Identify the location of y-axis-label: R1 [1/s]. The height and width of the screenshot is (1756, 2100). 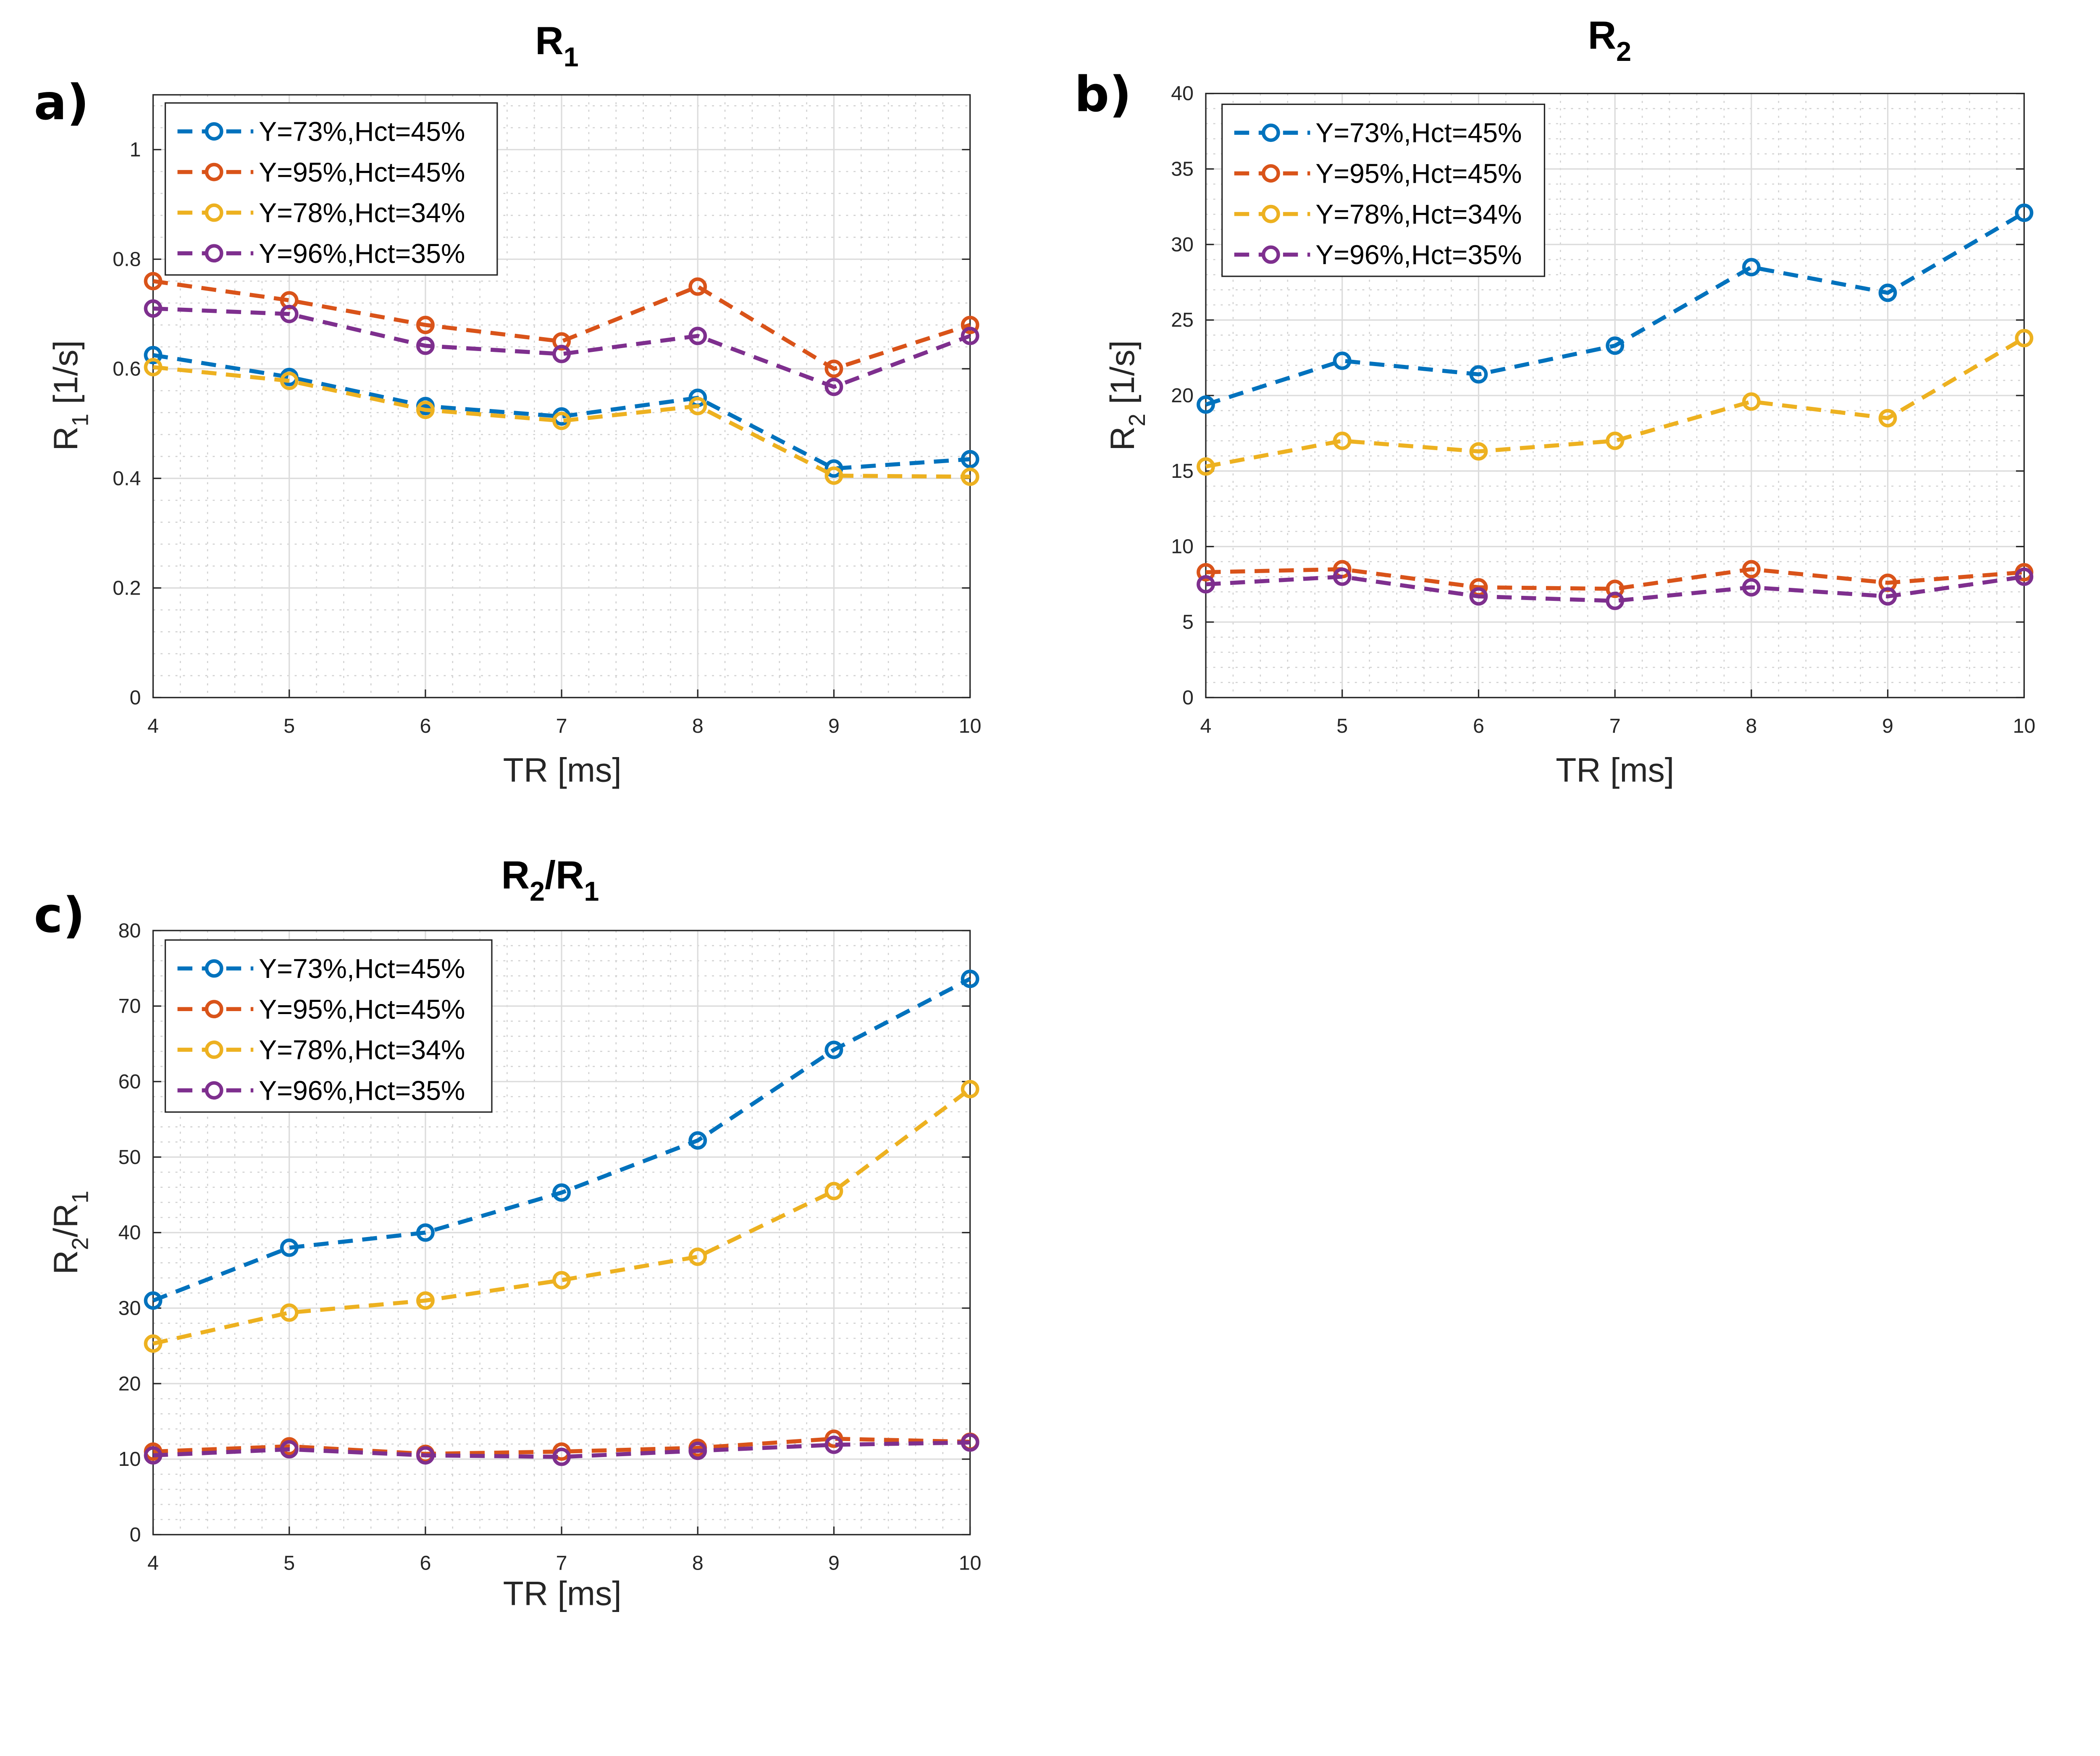
(70, 396).